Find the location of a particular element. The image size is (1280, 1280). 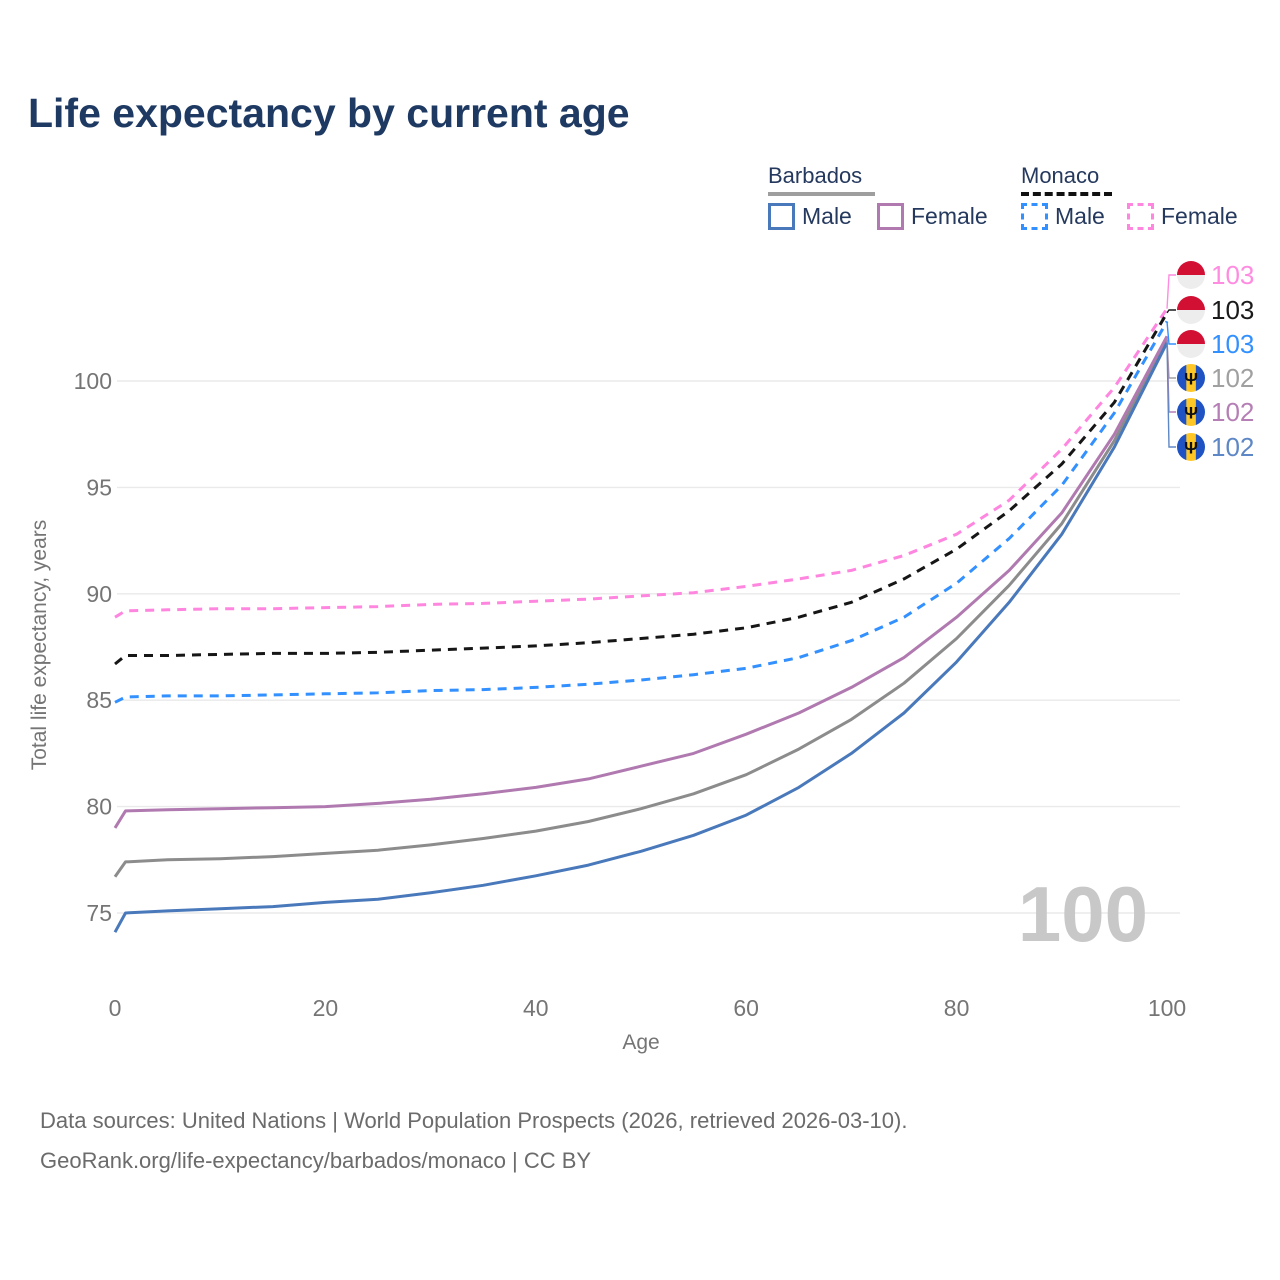

y-axis-tick-labels: 75 80 85 90 95 100 is located at coordinates (93, 647).